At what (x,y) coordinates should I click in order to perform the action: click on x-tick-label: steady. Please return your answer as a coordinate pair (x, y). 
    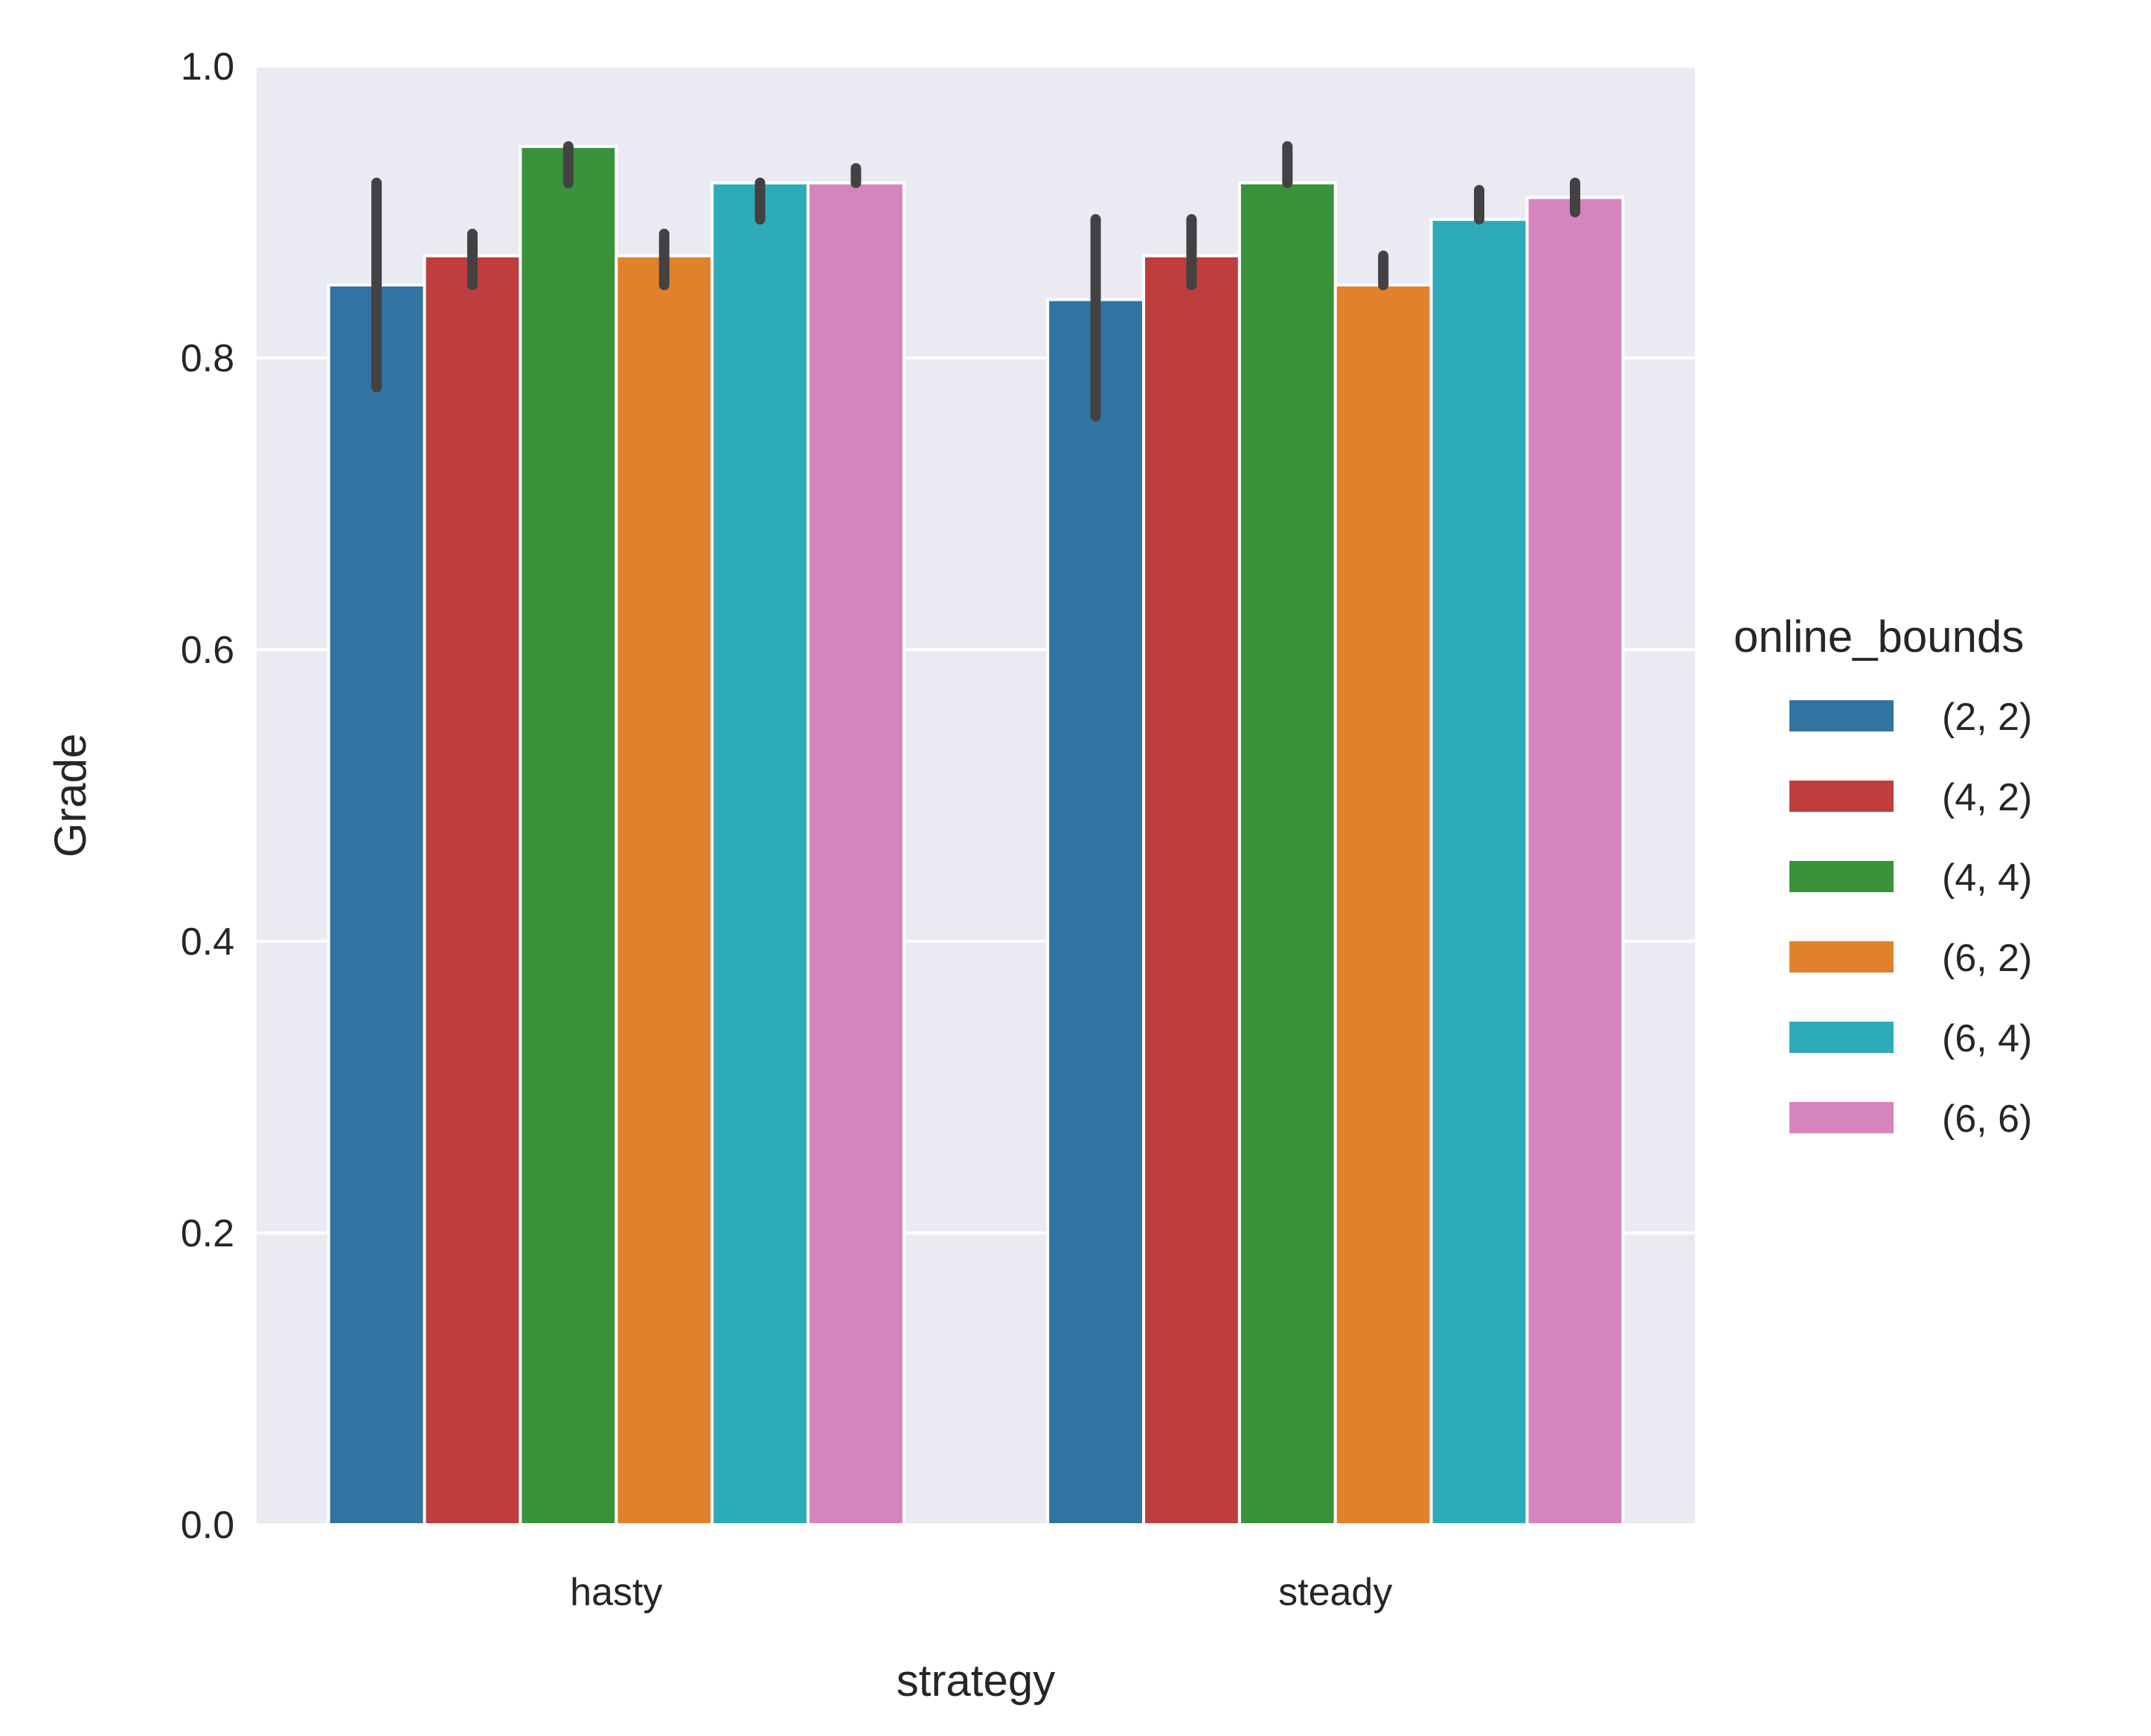
    Looking at the image, I should click on (1335, 1593).